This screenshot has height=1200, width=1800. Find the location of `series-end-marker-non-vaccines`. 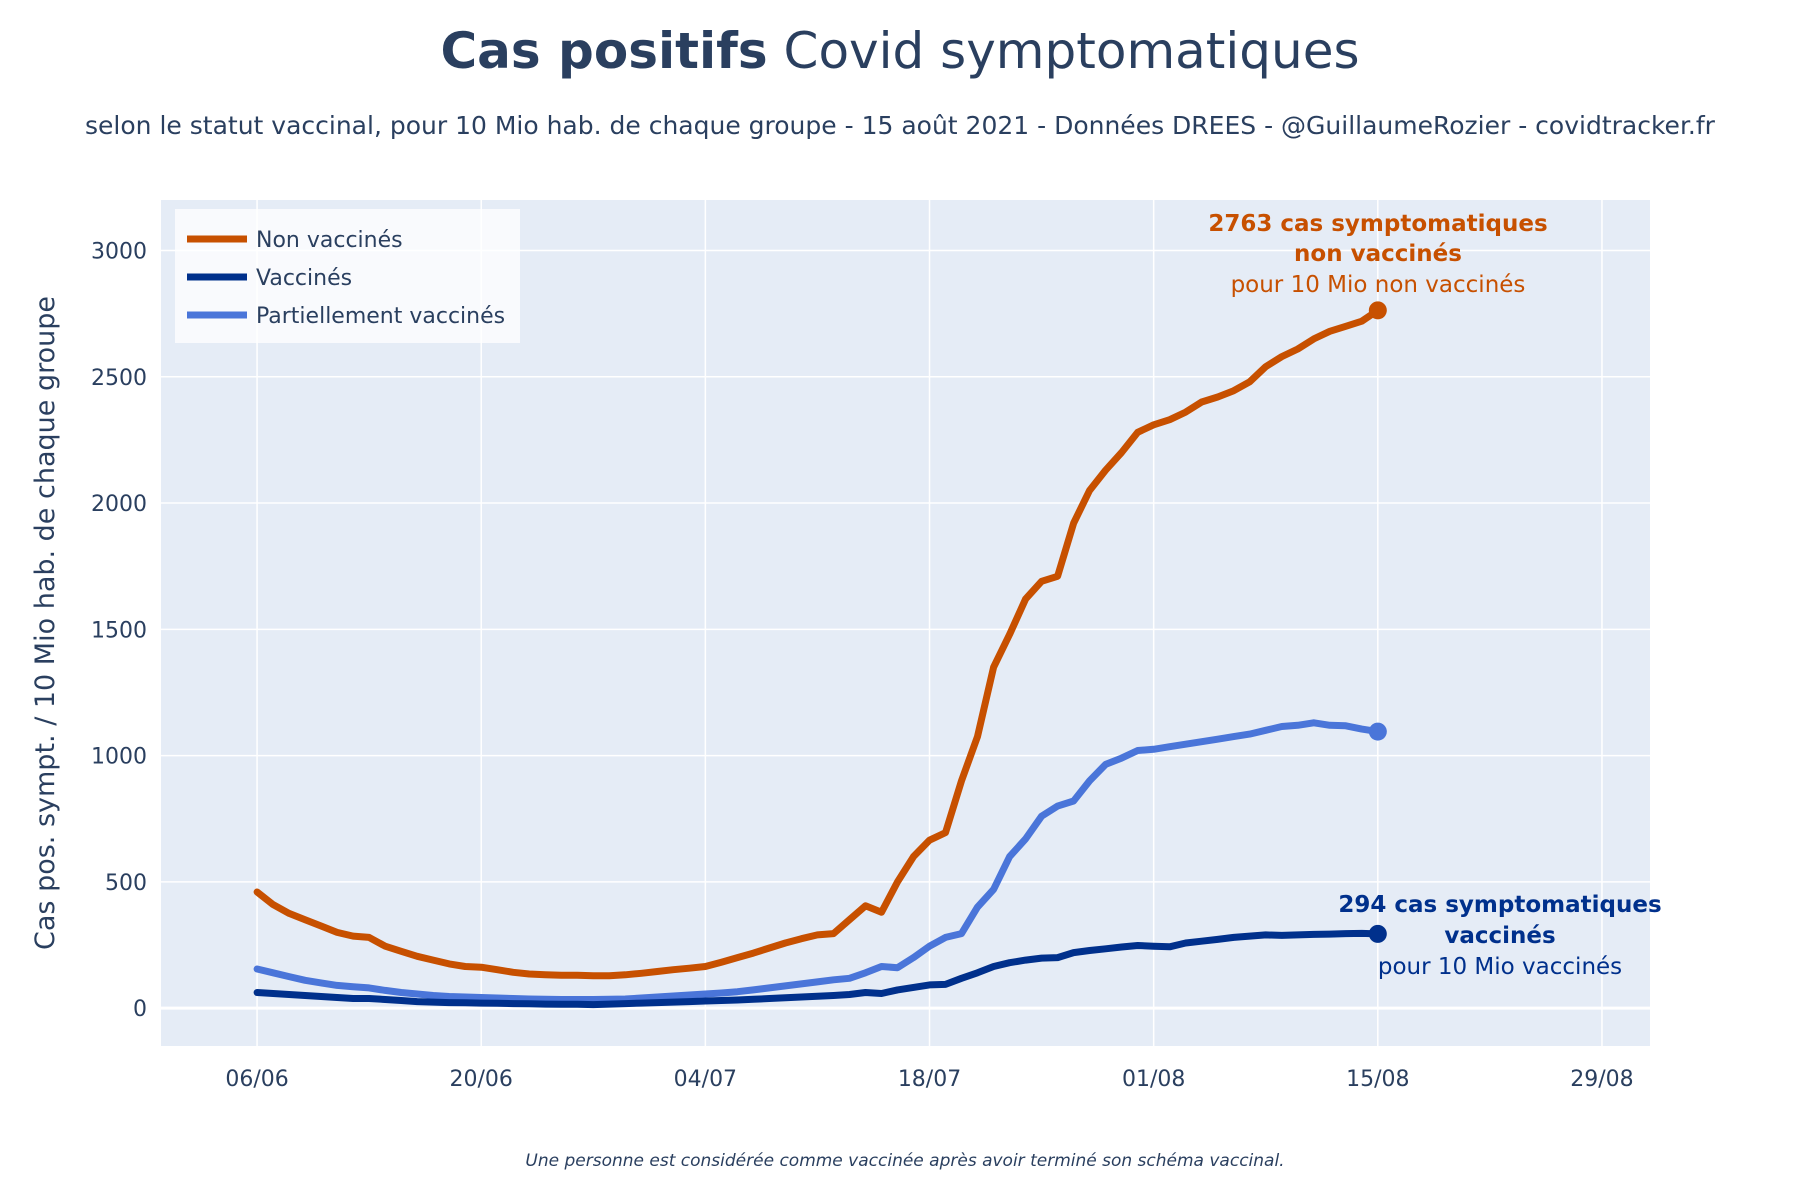

series-end-marker-non-vaccines is located at coordinates (1377, 310).